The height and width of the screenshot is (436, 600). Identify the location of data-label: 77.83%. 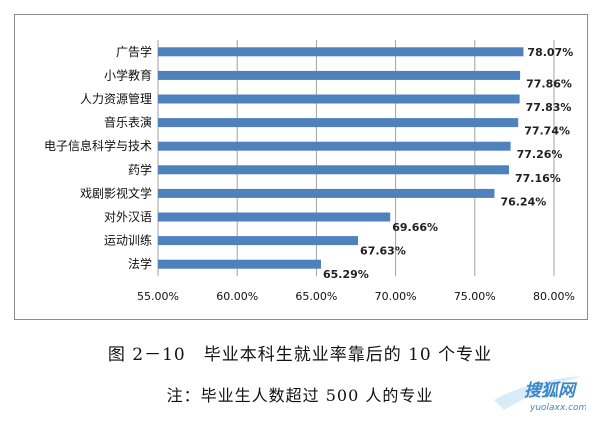
(549, 107).